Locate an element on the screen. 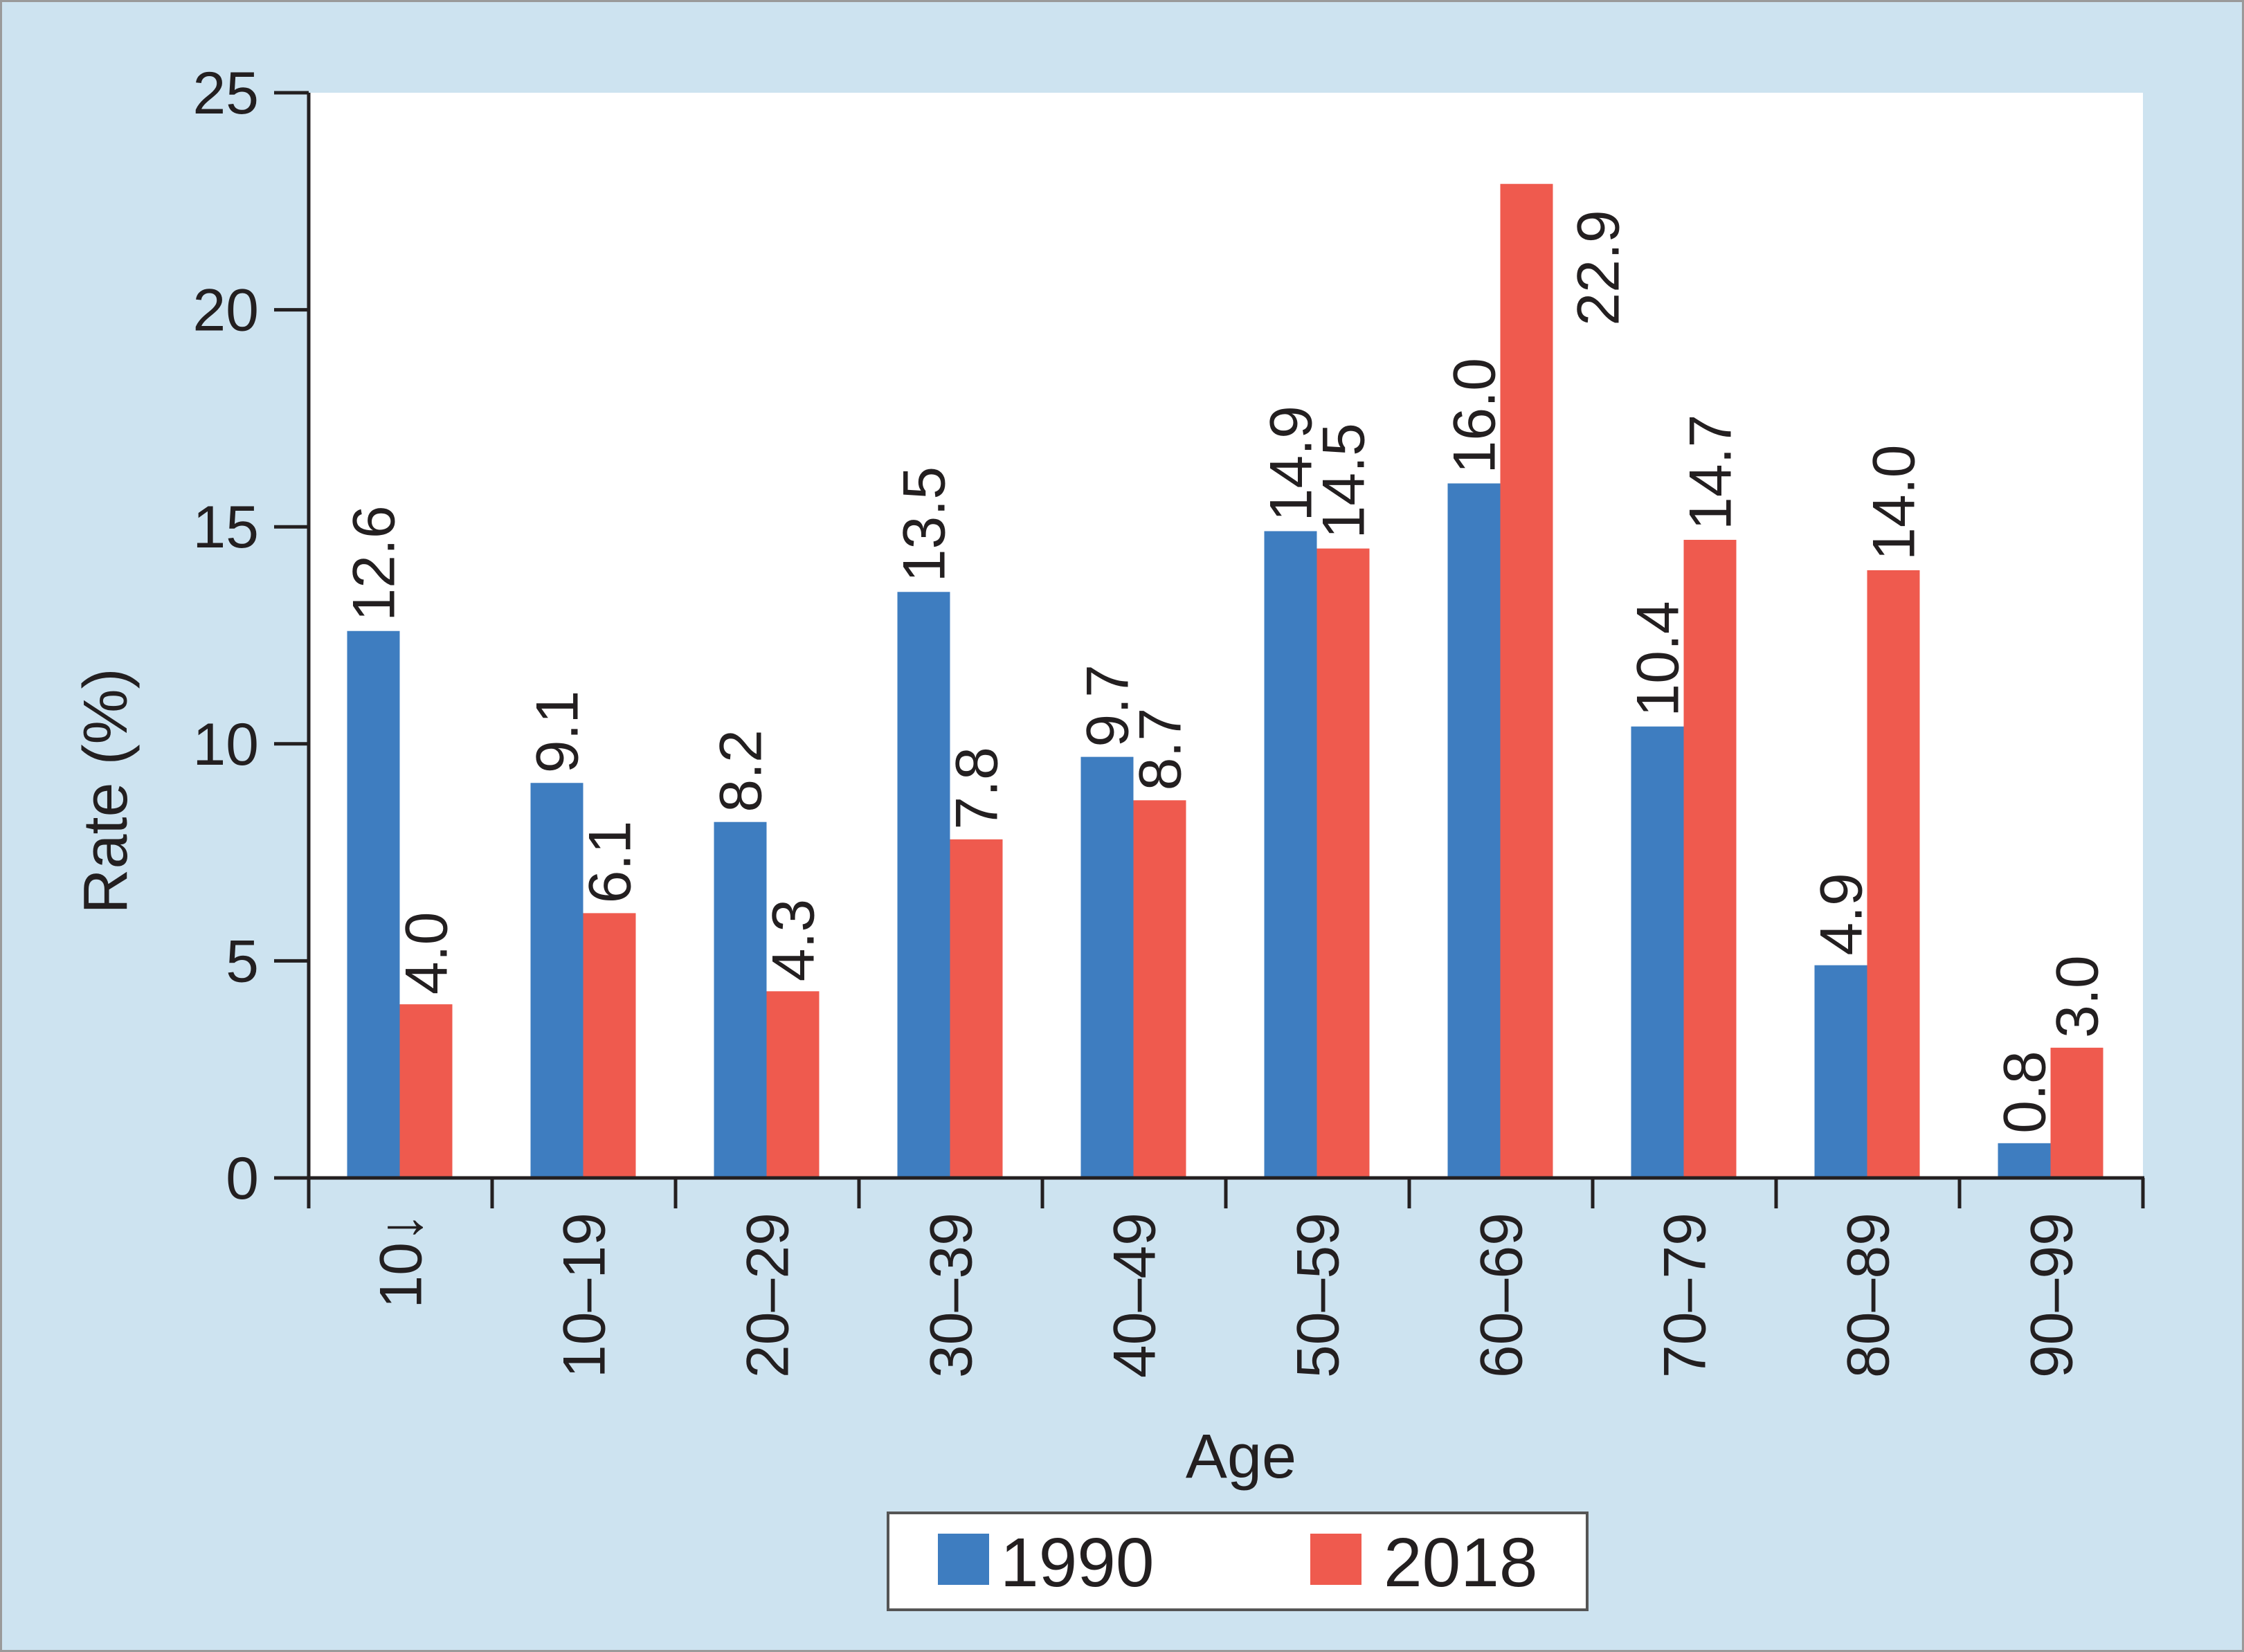 This screenshot has width=2244, height=1652. data-label-1990-7: 10.4 is located at coordinates (1659, 658).